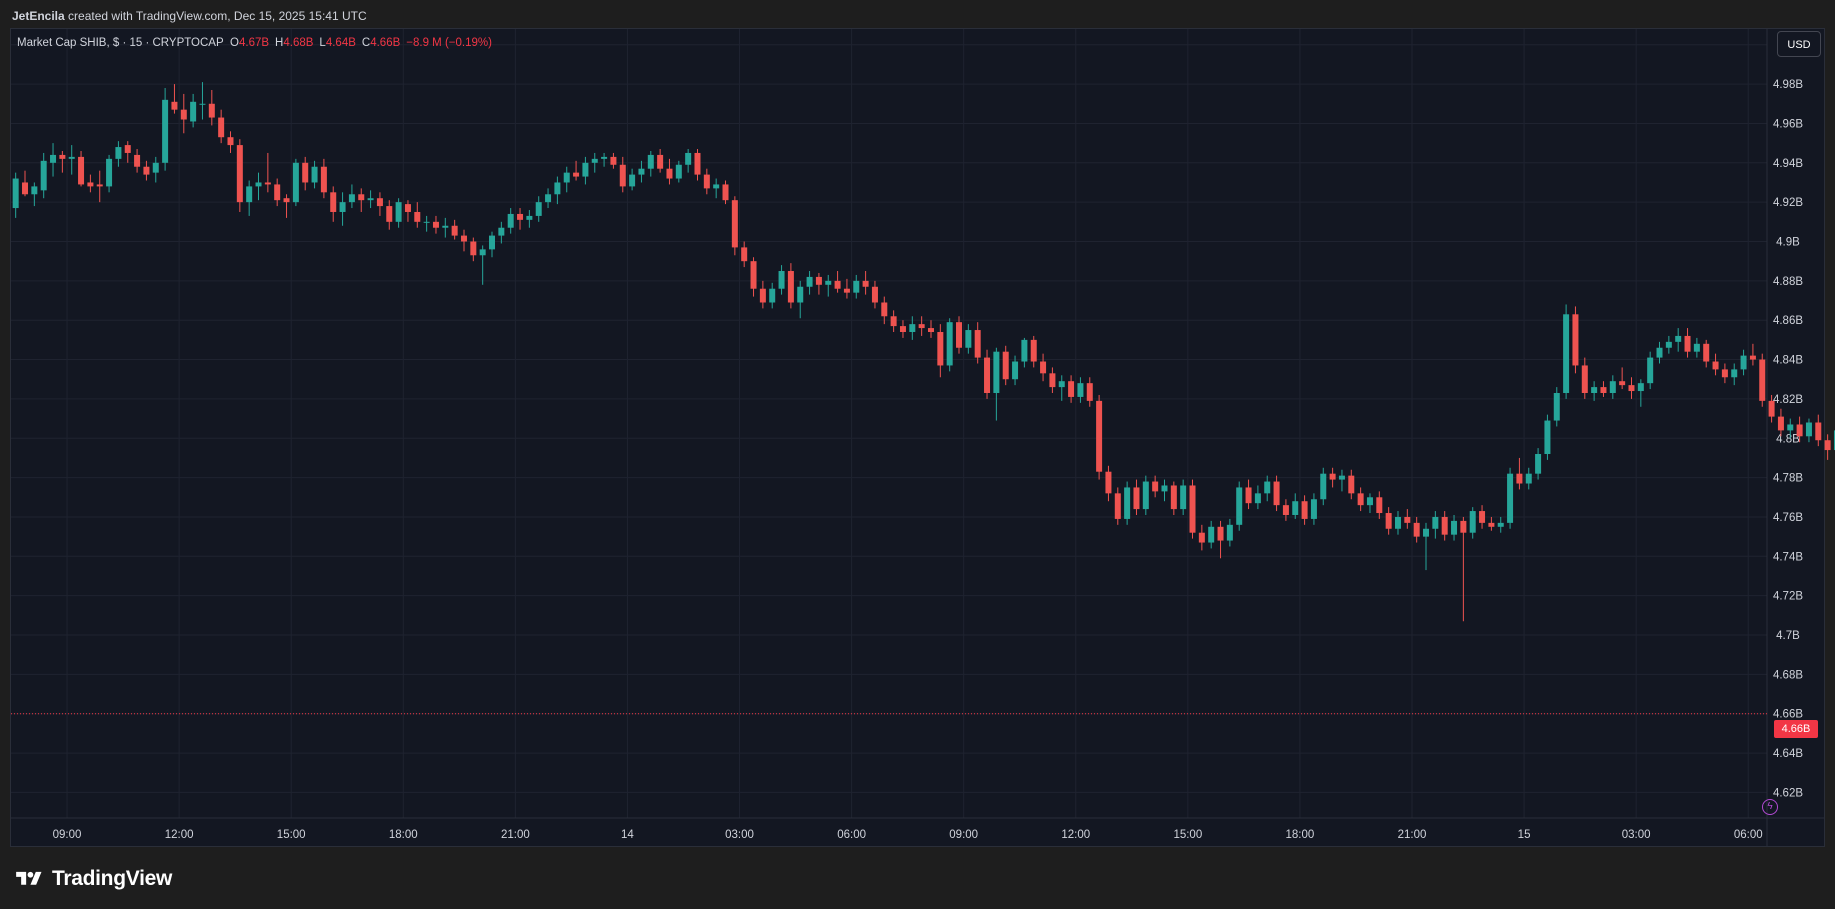 The height and width of the screenshot is (909, 1835). I want to click on y-tick-label: 4.9B, so click(1788, 242).